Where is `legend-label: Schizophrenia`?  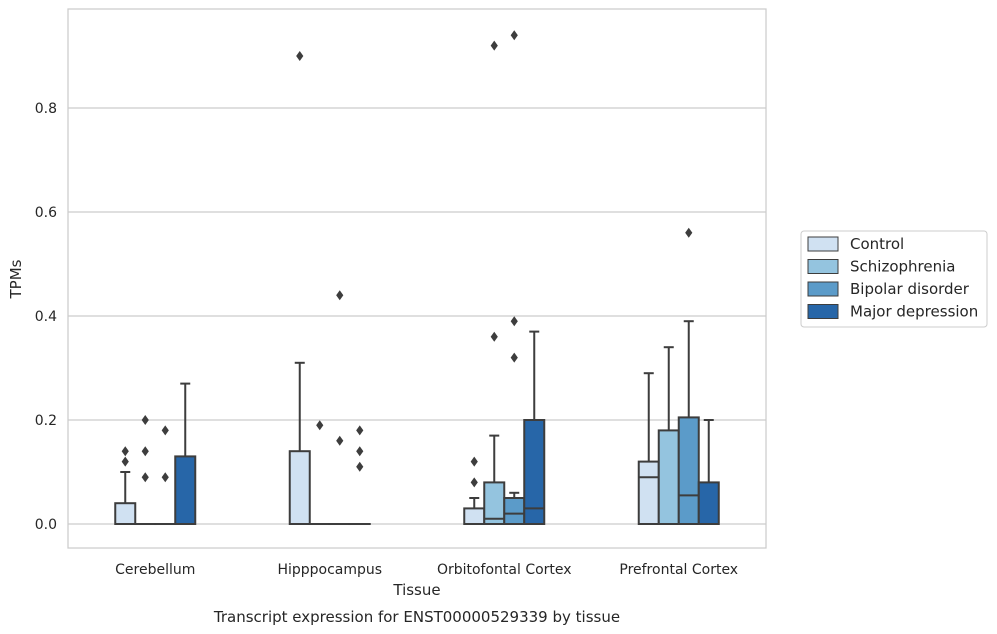 legend-label: Schizophrenia is located at coordinates (902, 267).